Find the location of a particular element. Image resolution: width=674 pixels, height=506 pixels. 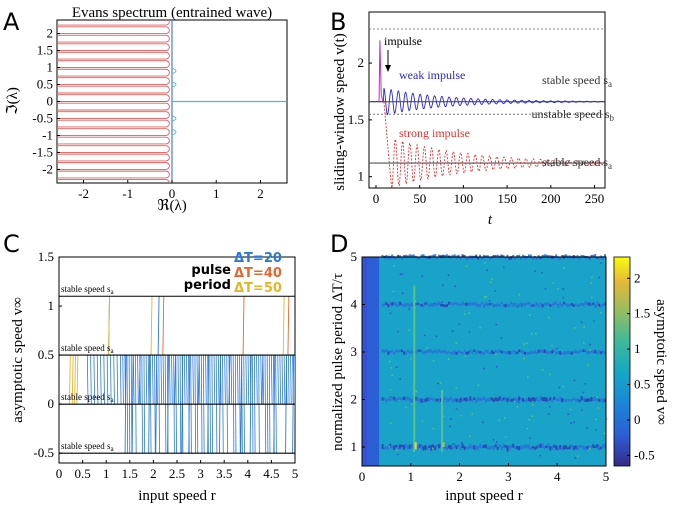

b-xtick-label: 50 is located at coordinates (419, 198).